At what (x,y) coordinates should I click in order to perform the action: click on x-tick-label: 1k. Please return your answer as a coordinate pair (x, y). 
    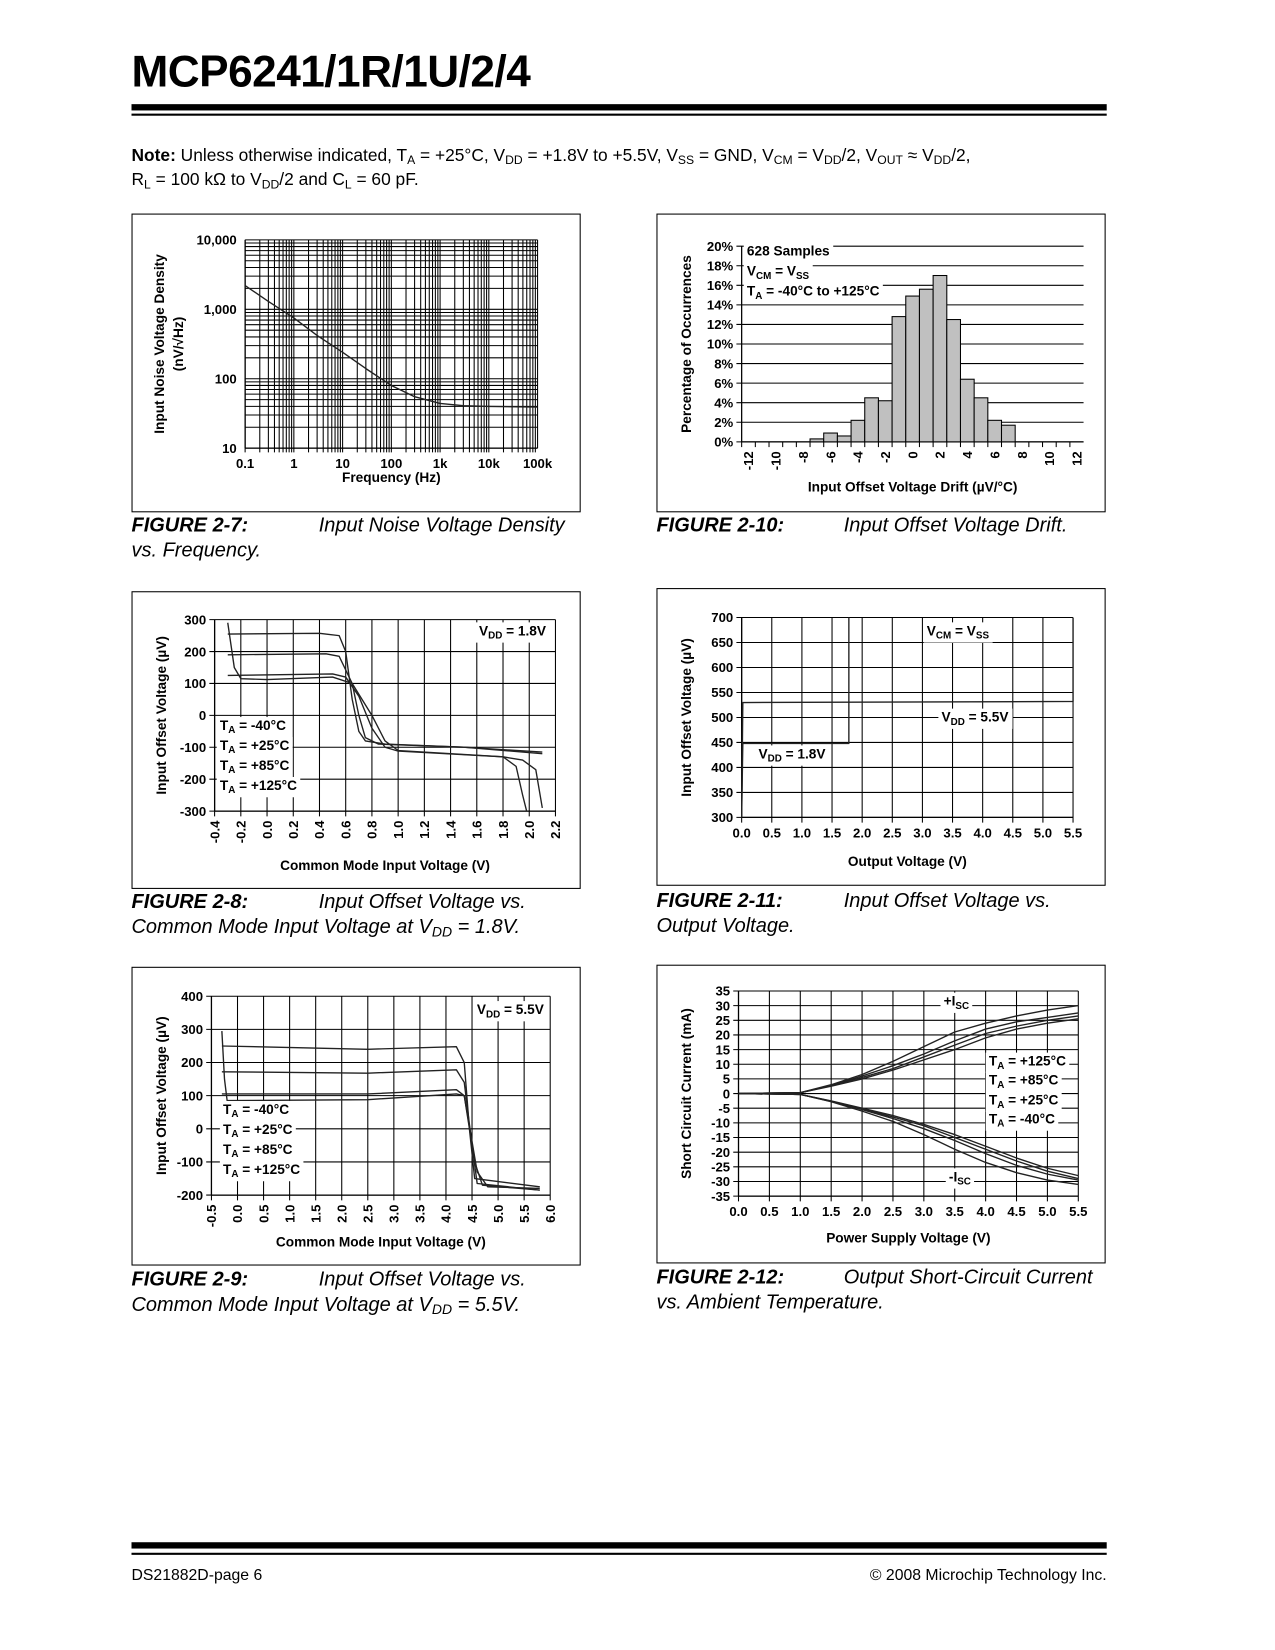
    Looking at the image, I should click on (440, 463).